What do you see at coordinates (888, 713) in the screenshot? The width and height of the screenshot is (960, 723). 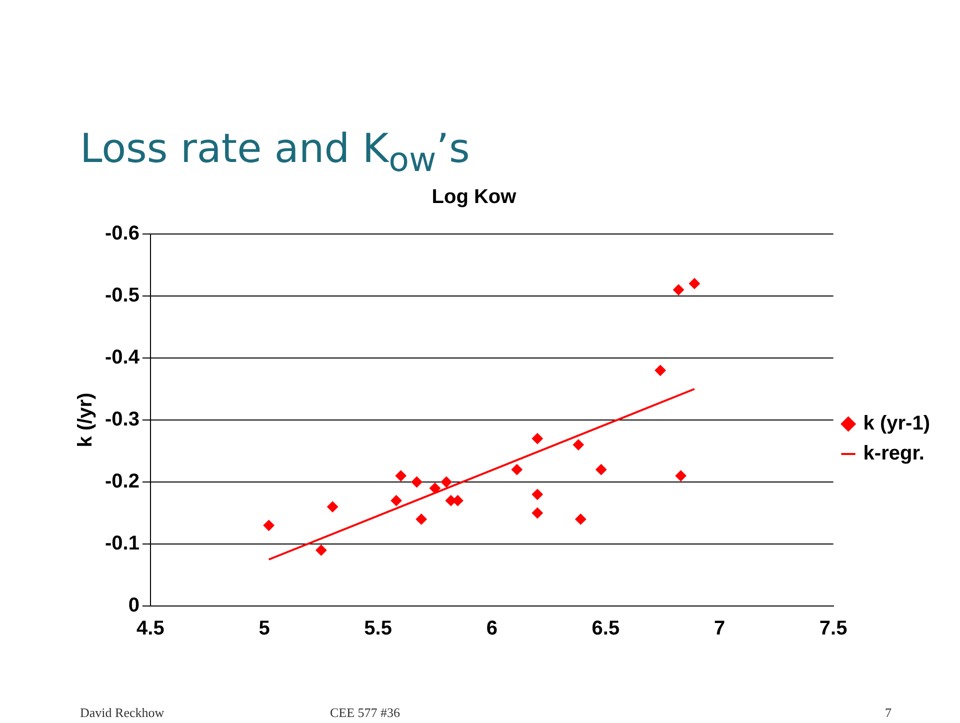 I see `text: 7` at bounding box center [888, 713].